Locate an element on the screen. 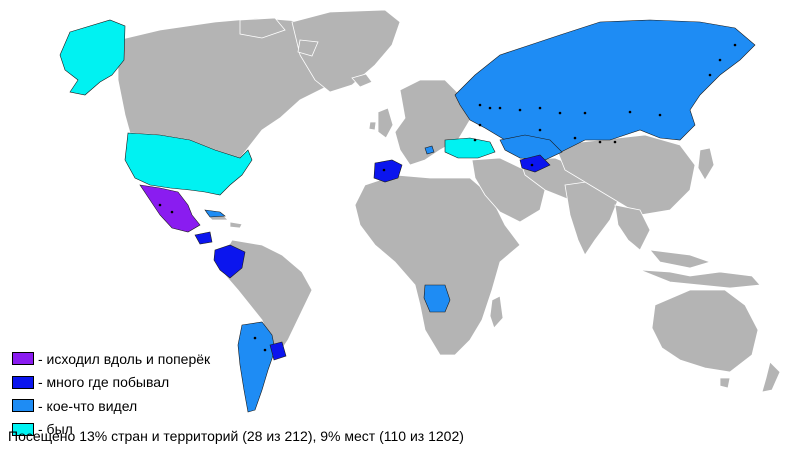  usa is located at coordinates (188, 164).